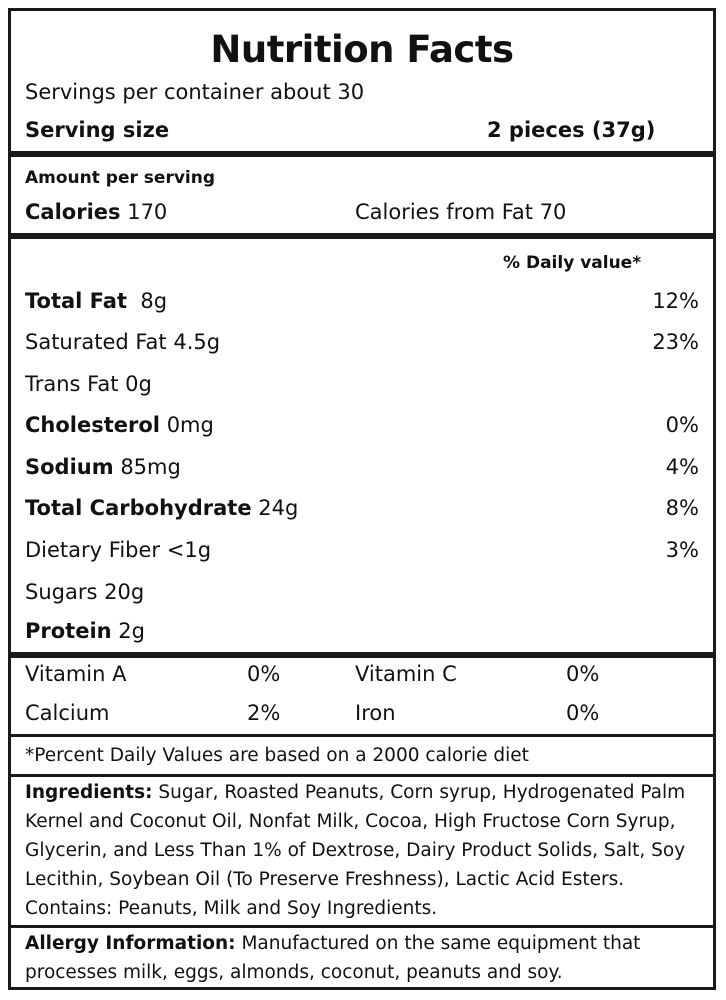 The image size is (726, 1000). I want to click on nutrient-name: Total Fat, so click(76, 301).